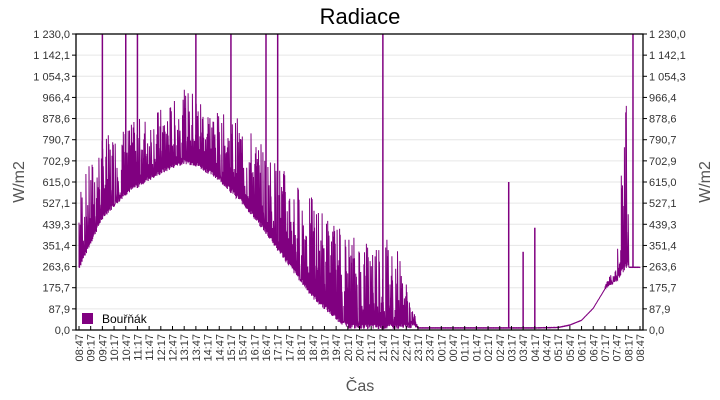  What do you see at coordinates (594, 348) in the screenshot?
I see `x-tick-label: 06:47` at bounding box center [594, 348].